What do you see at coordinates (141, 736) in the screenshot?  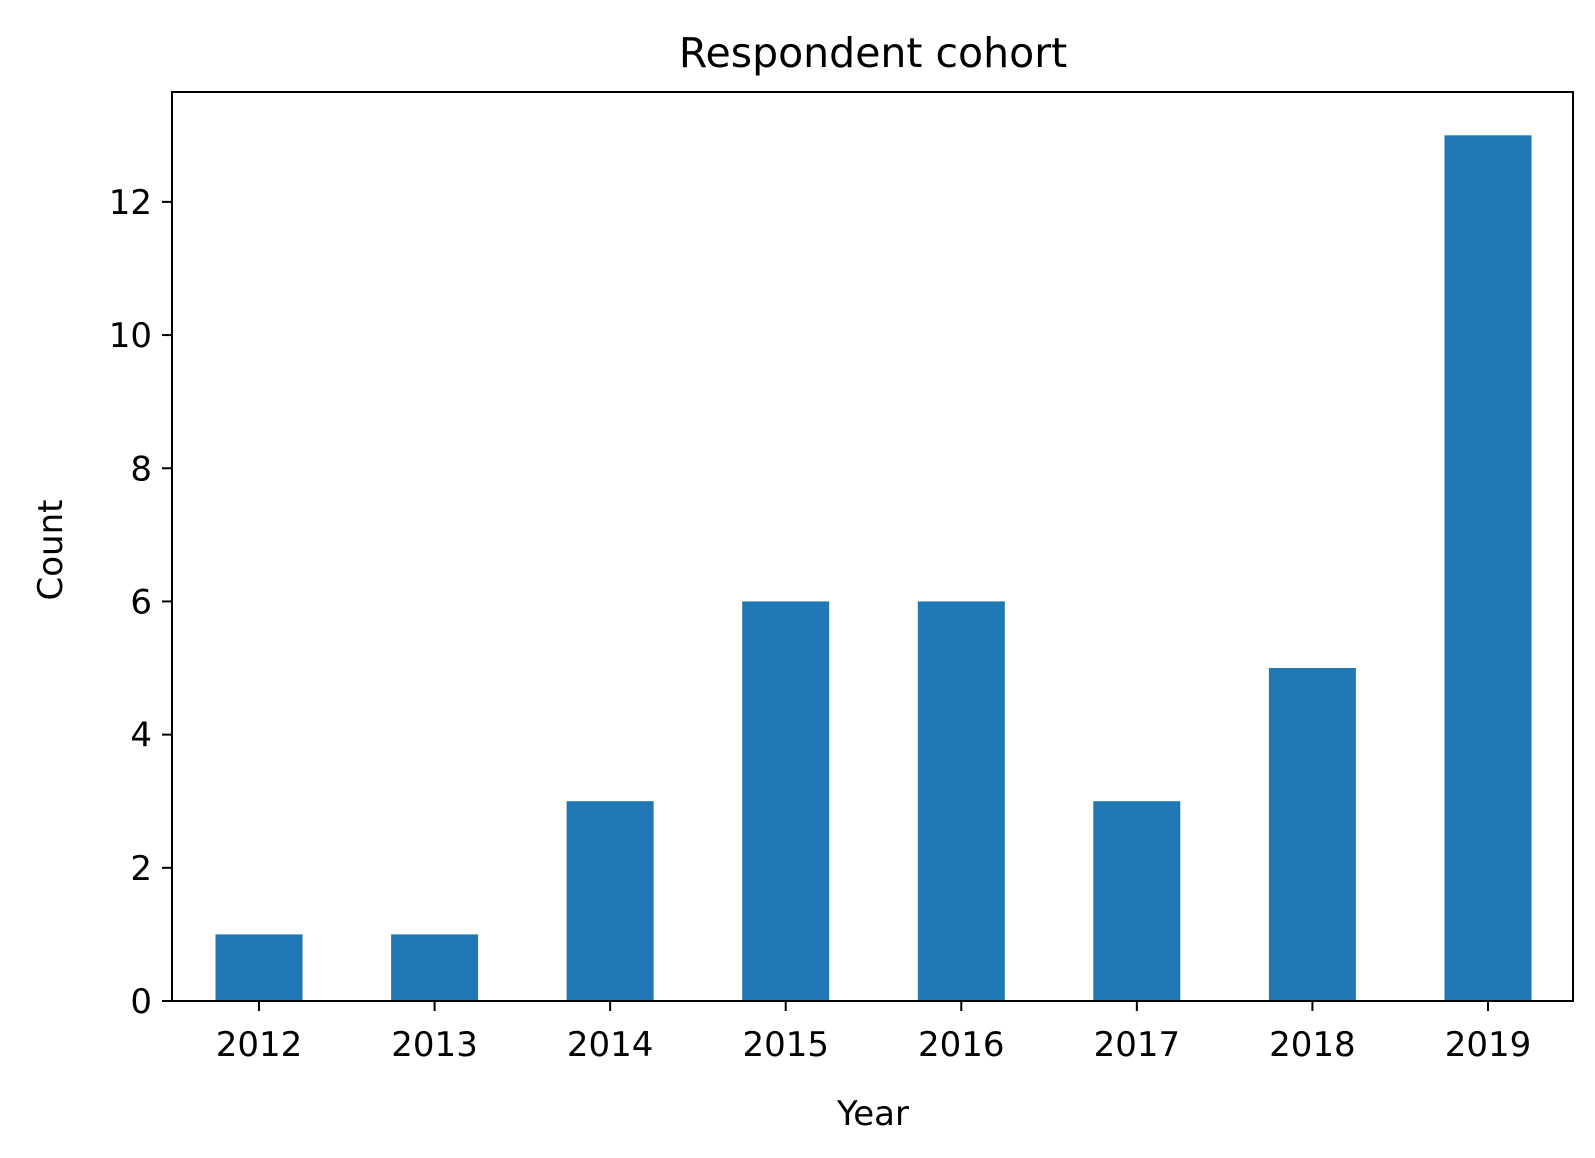 I see `y-tick-label: 4` at bounding box center [141, 736].